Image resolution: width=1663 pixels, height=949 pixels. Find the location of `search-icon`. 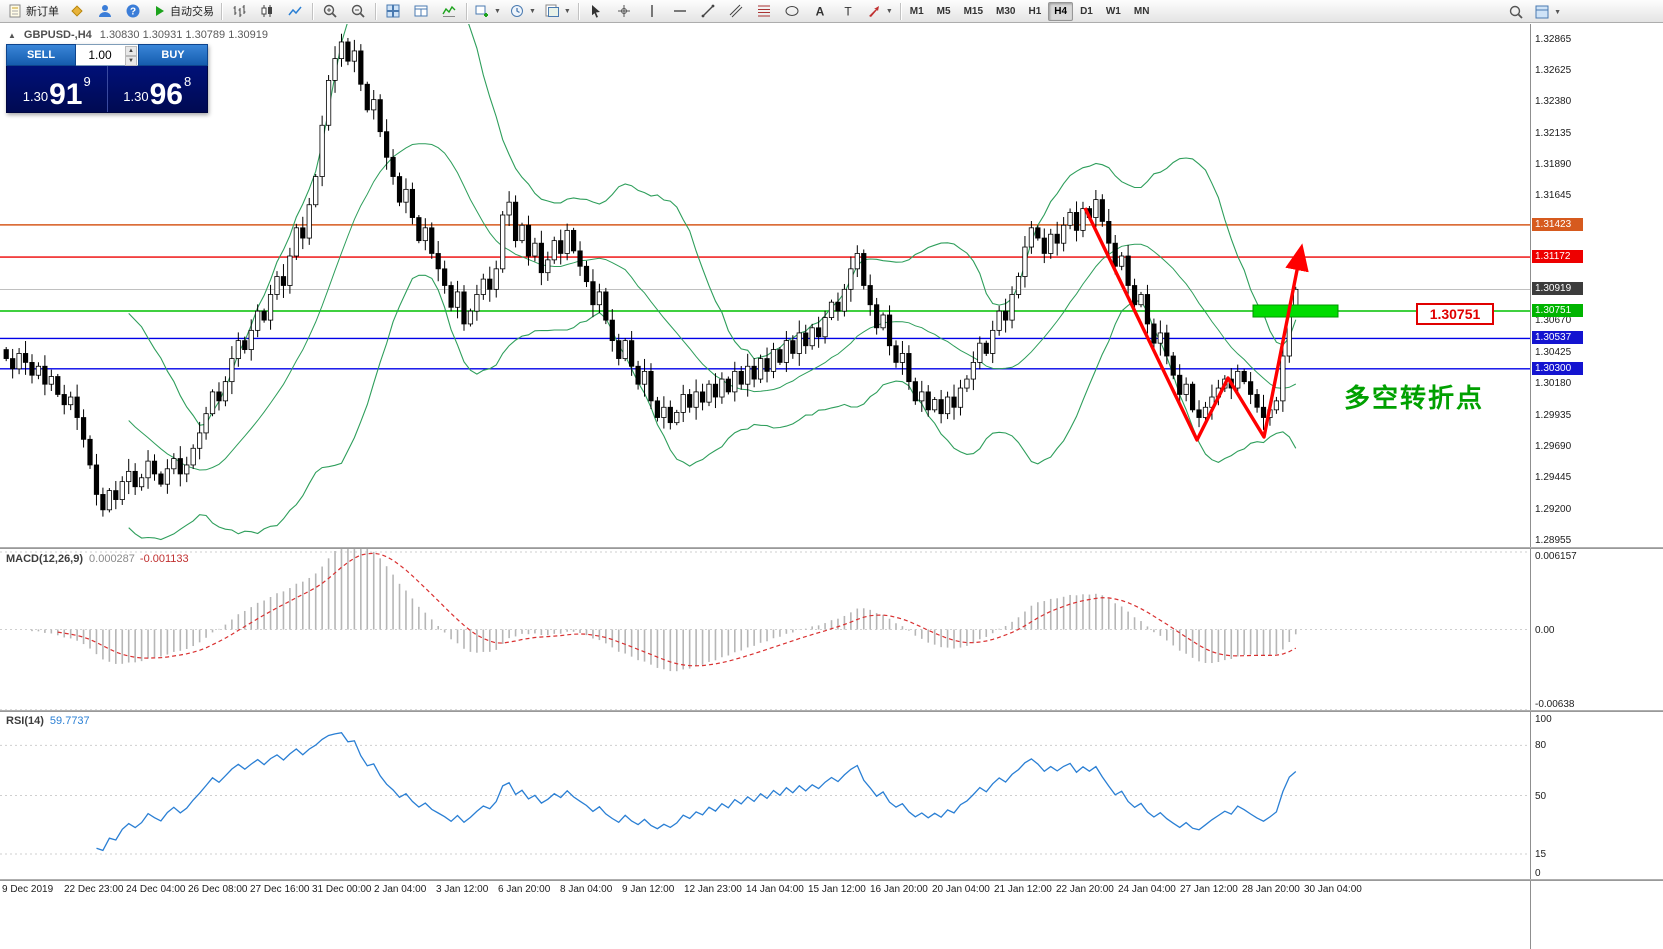

search-icon is located at coordinates (1516, 12).